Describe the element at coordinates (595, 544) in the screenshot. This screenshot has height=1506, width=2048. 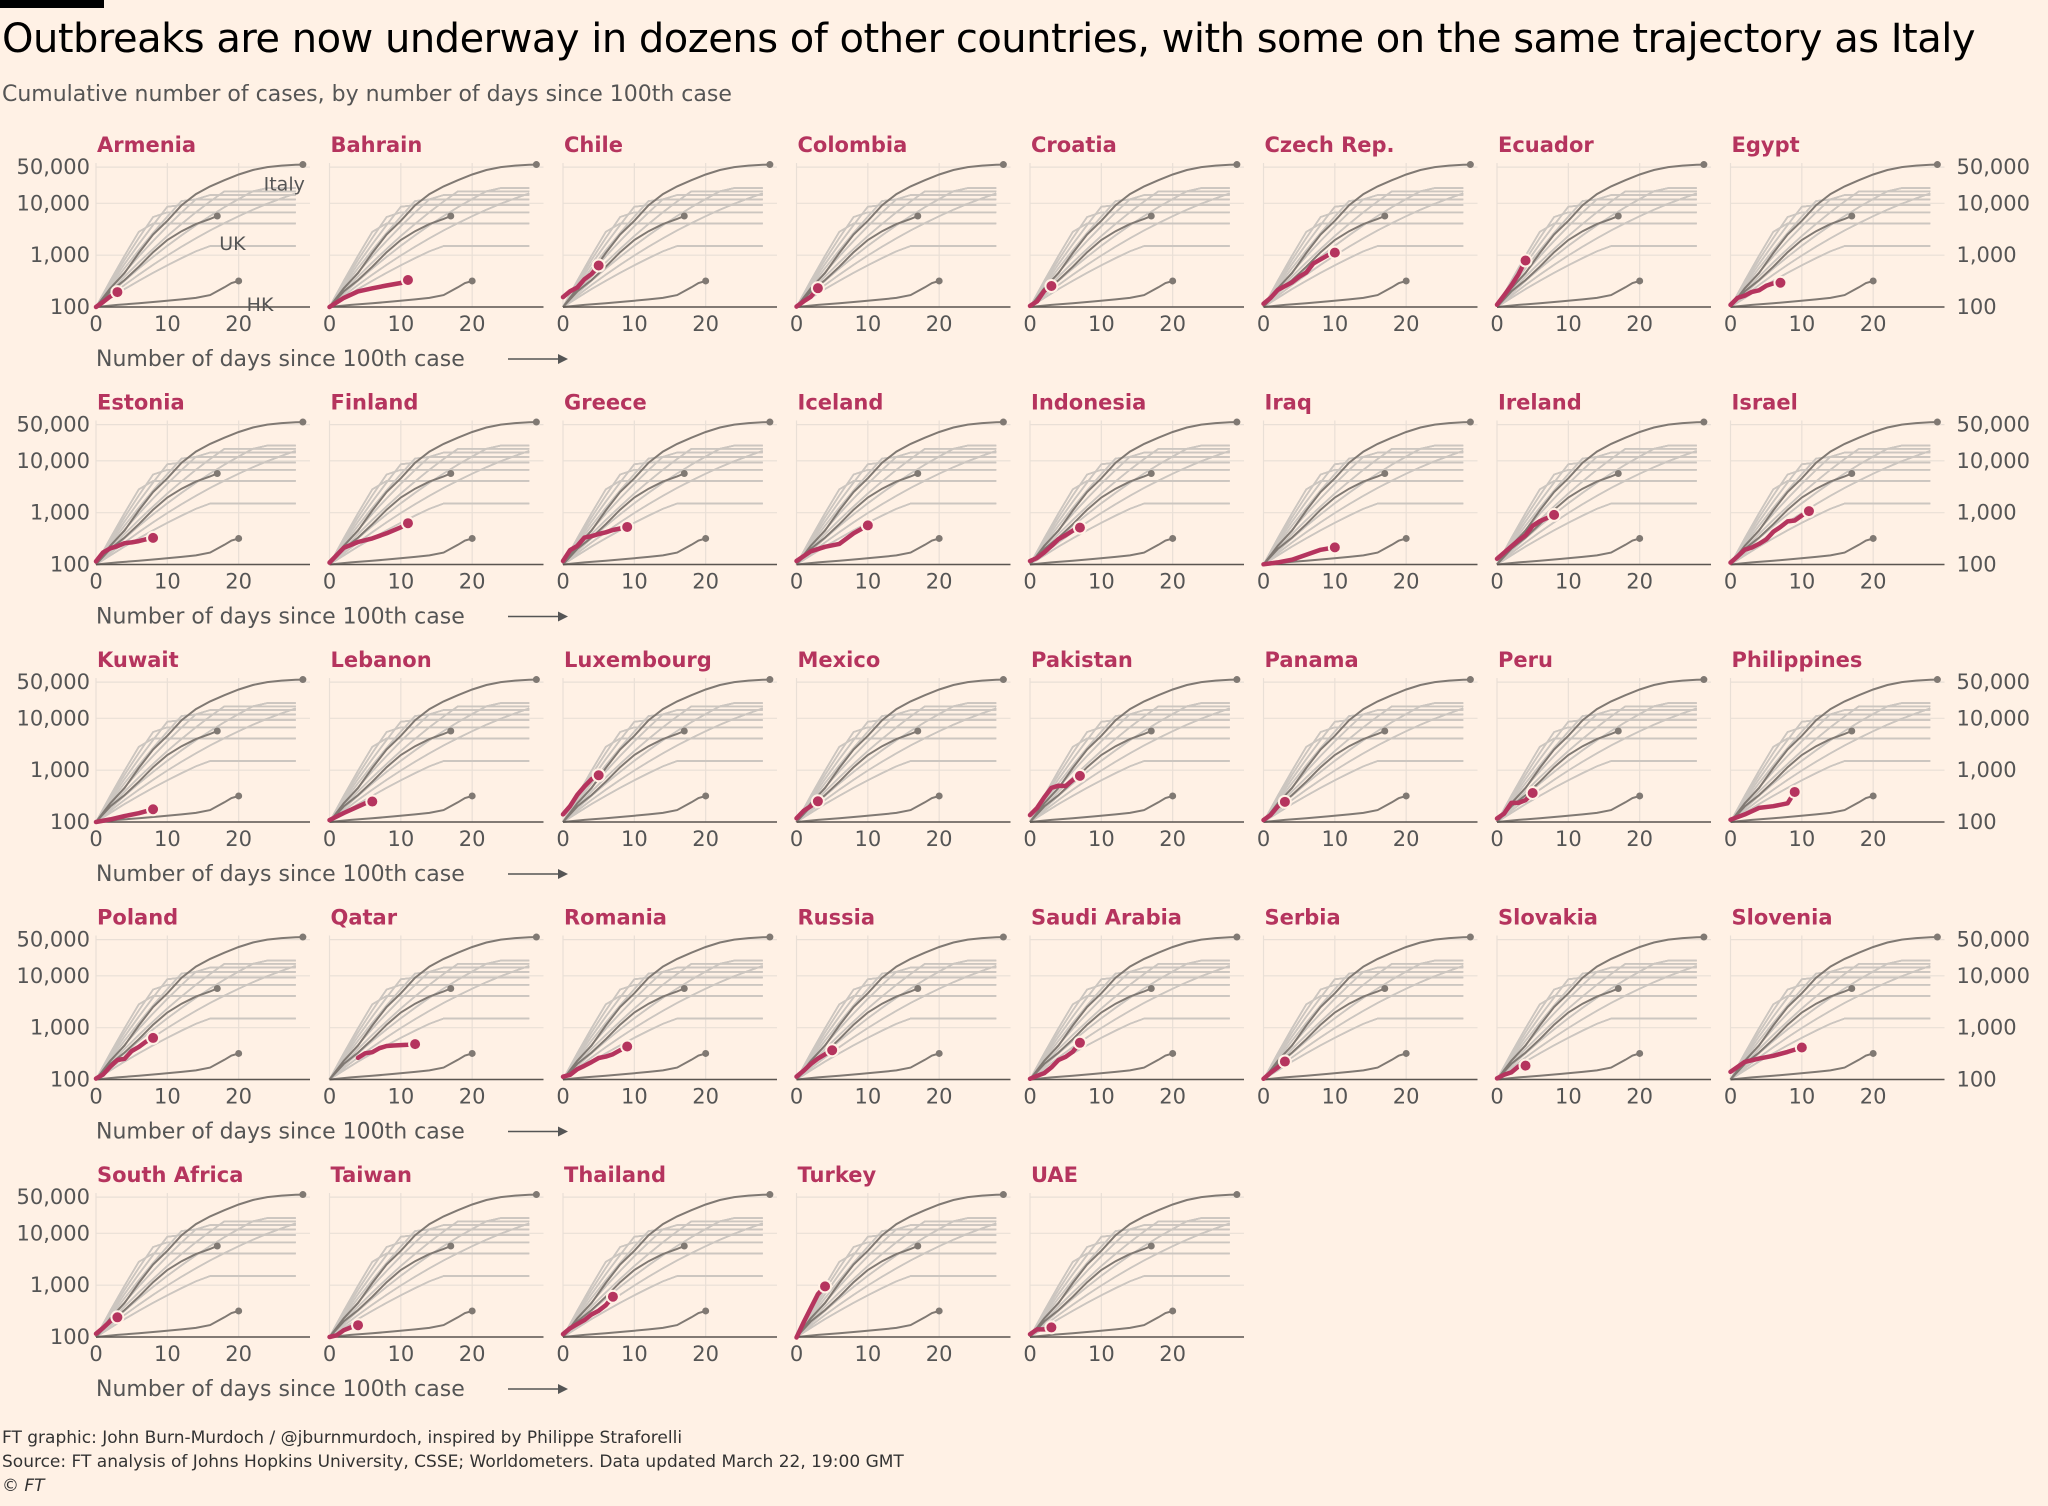
I see `country-line-greece` at that location.